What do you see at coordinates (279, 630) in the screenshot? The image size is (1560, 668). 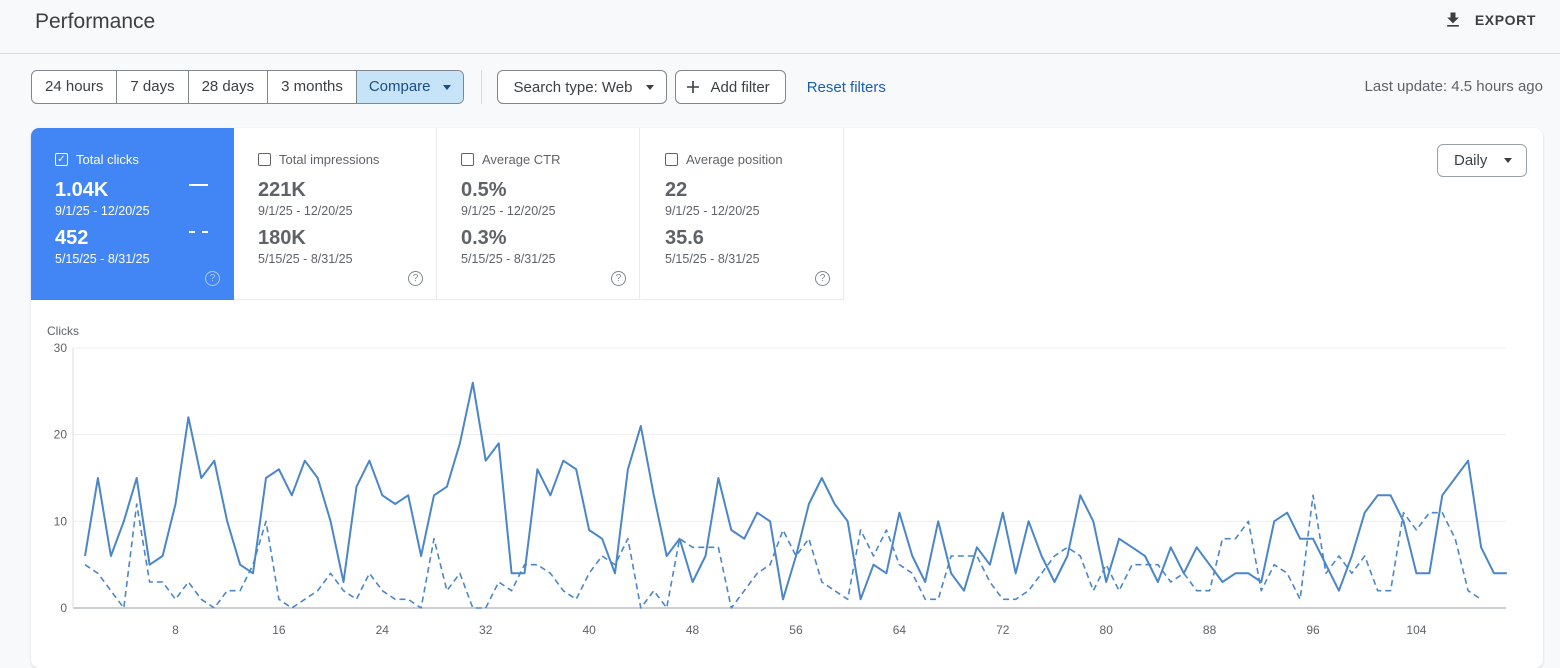 I see `x-tick-label: 16` at bounding box center [279, 630].